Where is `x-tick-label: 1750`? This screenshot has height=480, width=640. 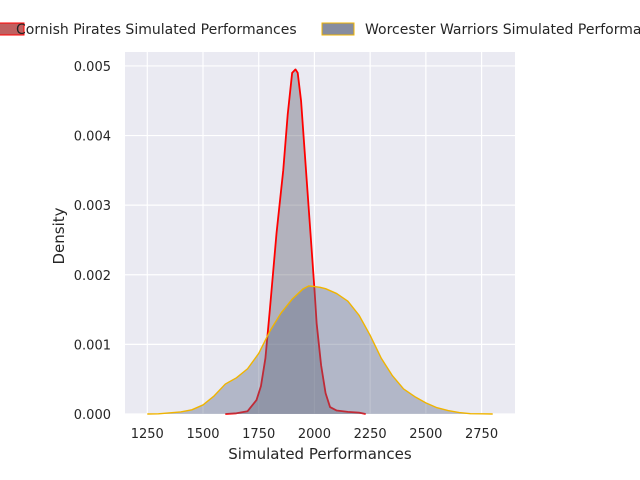 x-tick-label: 1750 is located at coordinates (258, 434).